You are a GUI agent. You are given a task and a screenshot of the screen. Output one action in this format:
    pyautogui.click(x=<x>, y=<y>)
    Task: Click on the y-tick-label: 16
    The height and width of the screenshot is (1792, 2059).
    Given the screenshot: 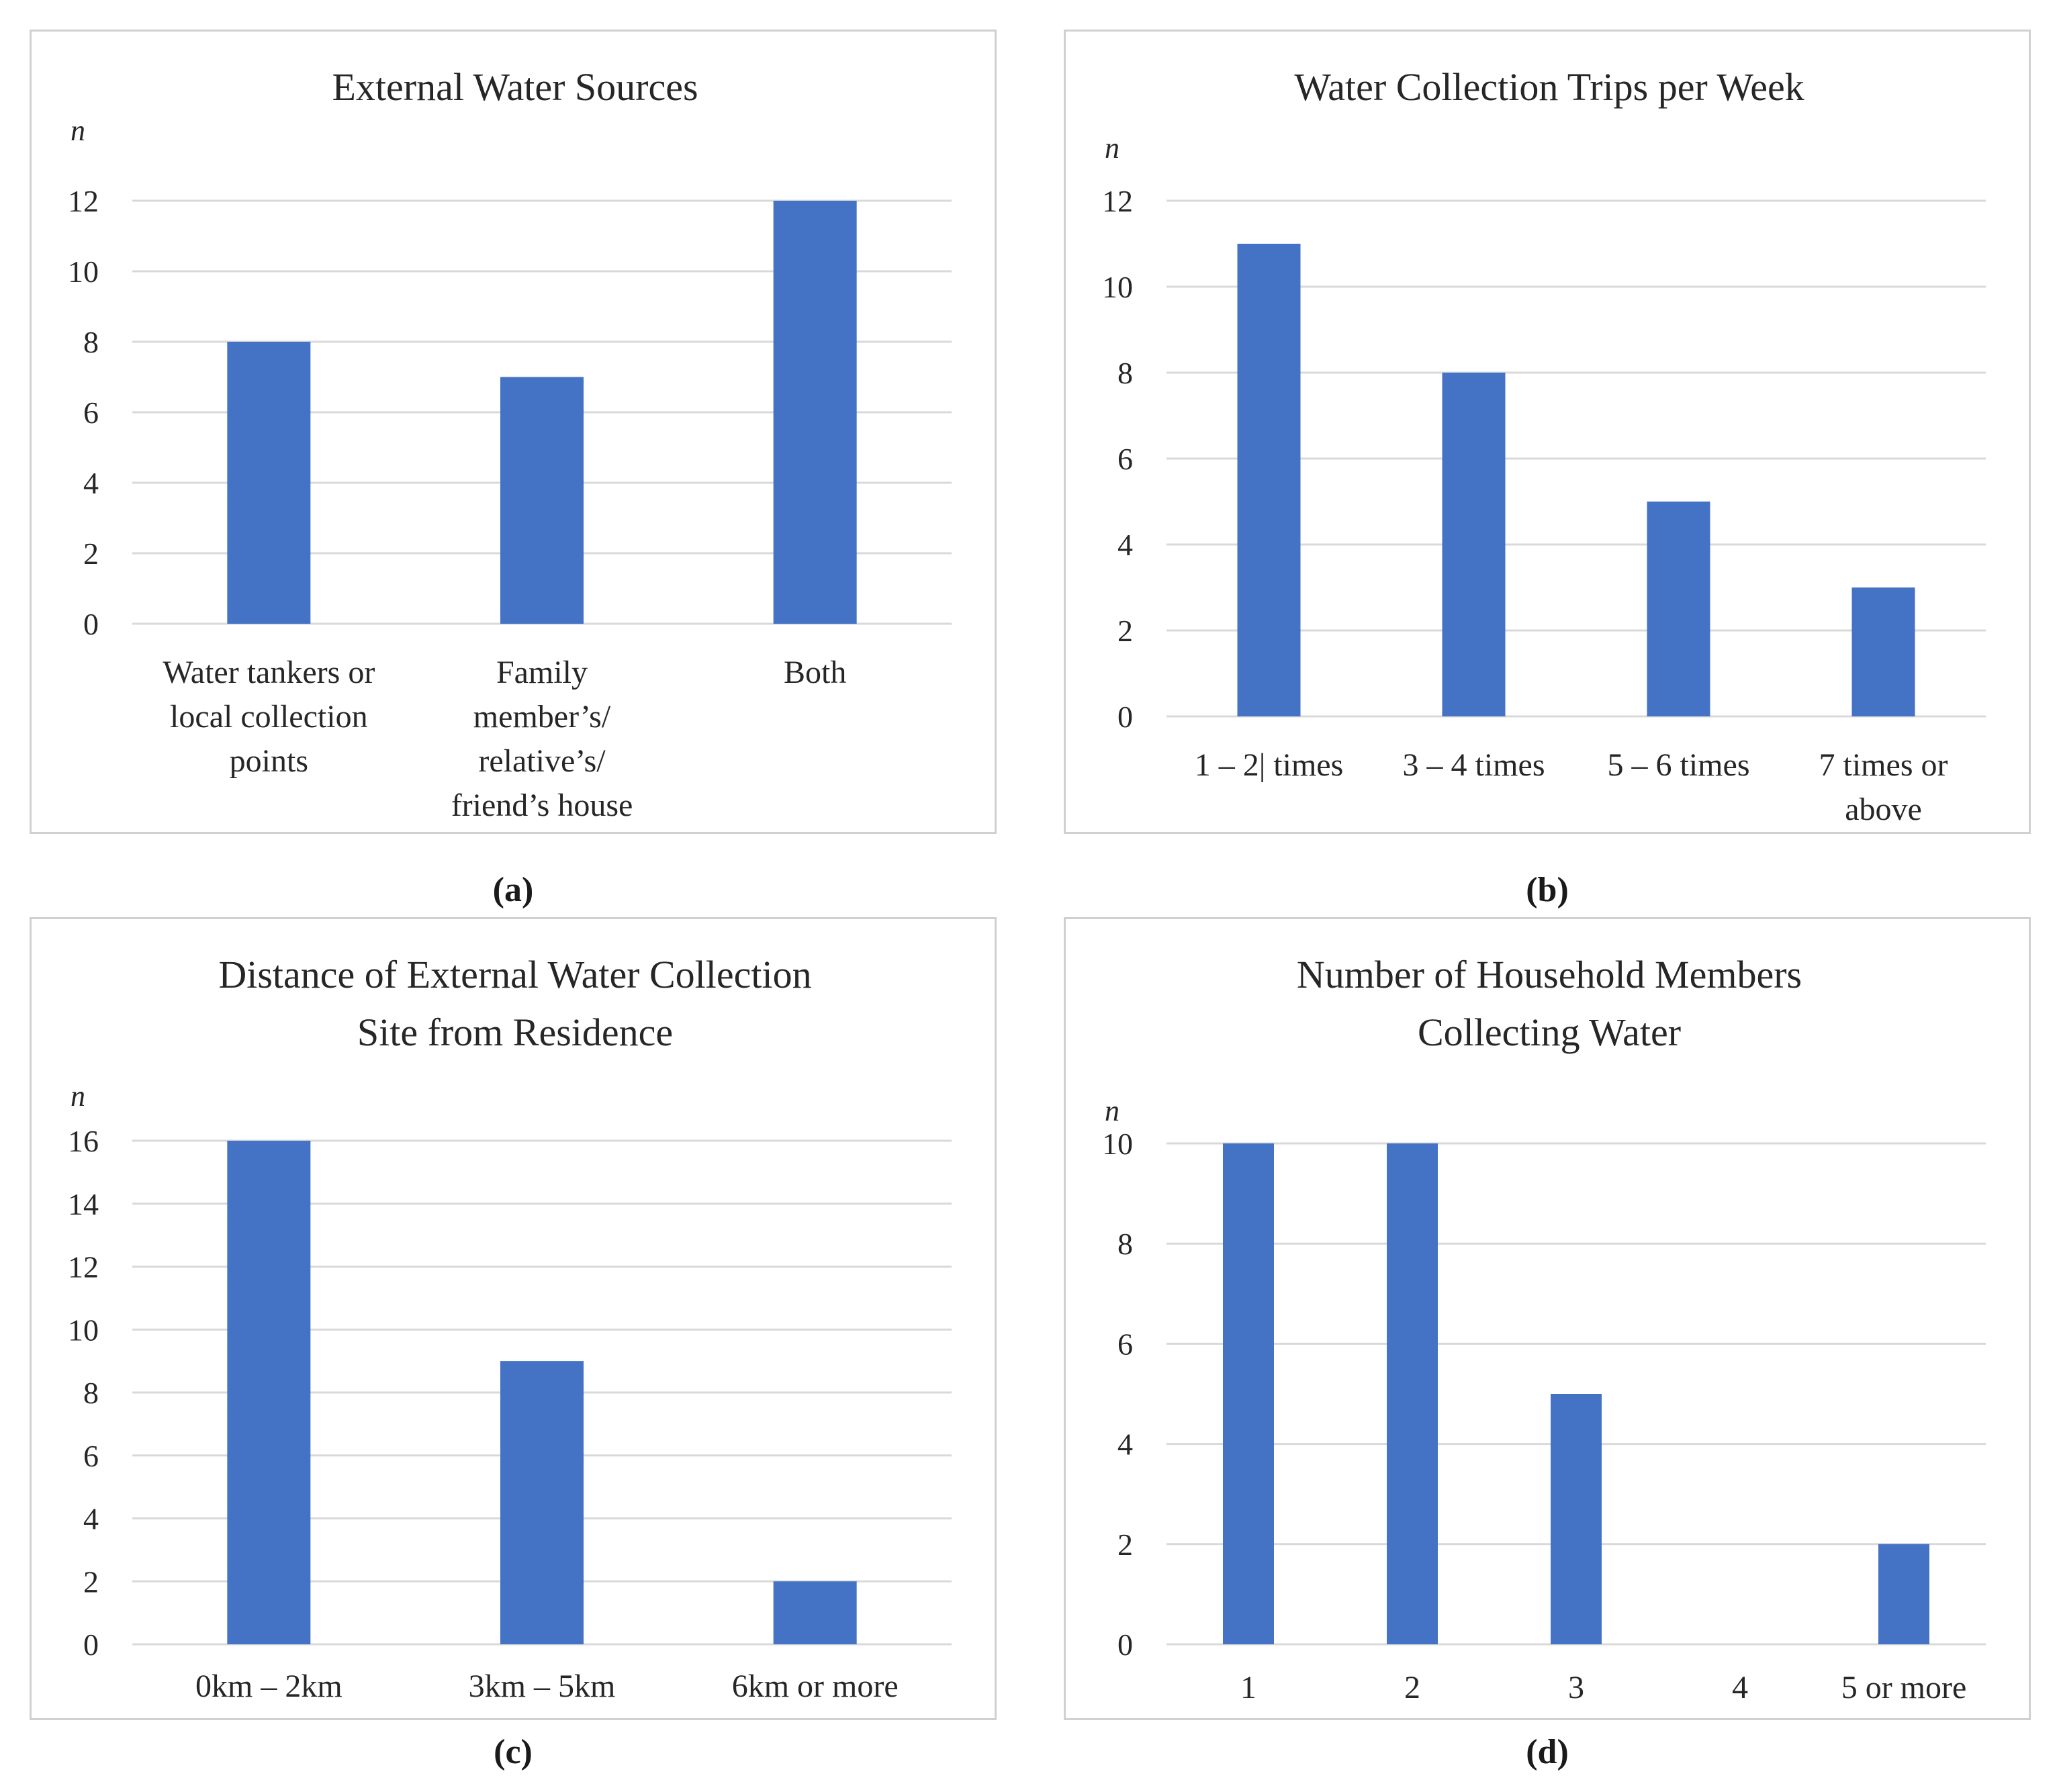 What is the action you would take?
    pyautogui.click(x=84, y=1141)
    